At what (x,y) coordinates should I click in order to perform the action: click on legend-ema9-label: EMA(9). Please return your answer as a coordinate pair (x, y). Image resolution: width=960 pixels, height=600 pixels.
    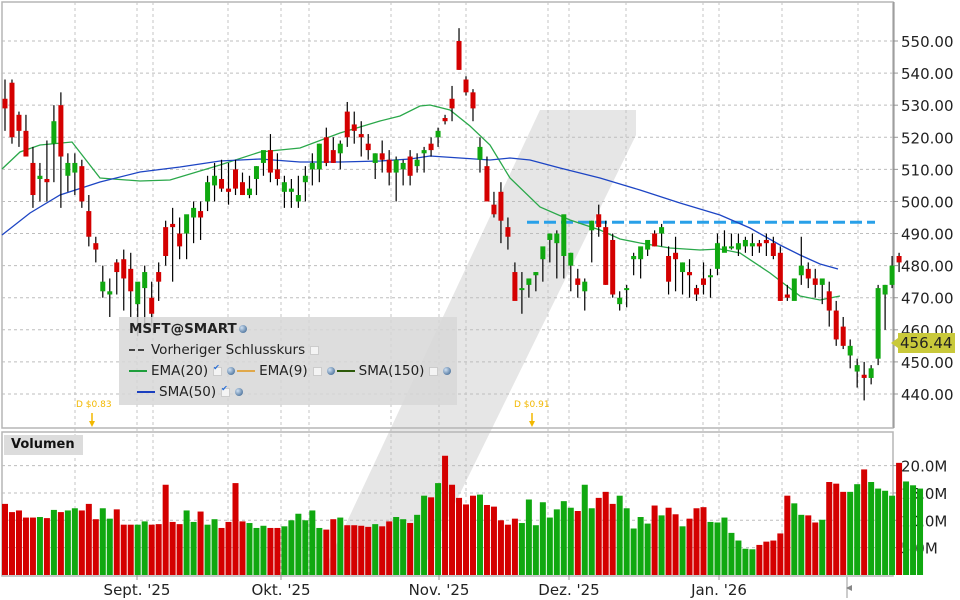
    Looking at the image, I should click on (283, 371).